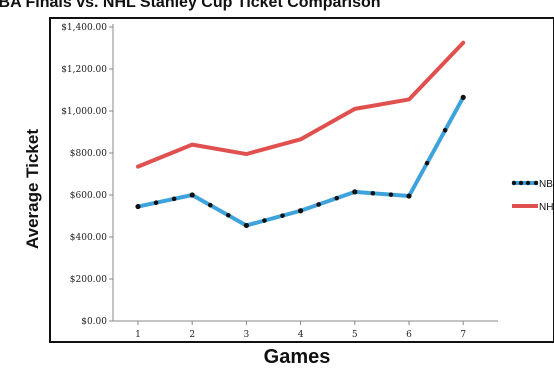  Describe the element at coordinates (138, 335) in the screenshot. I see `x-tick-label: 1` at that location.